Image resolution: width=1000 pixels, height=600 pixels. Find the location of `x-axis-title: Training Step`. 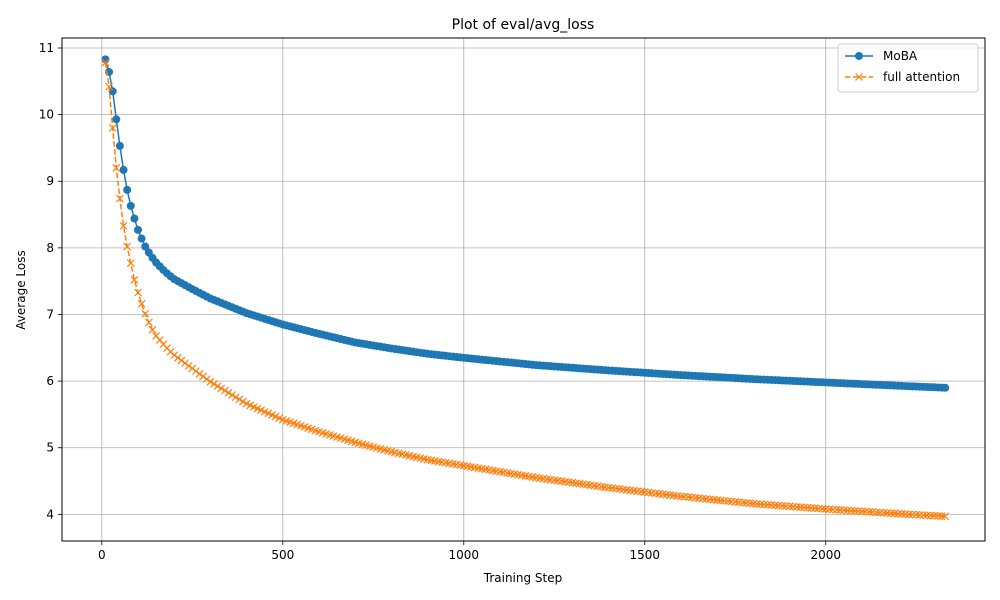

x-axis-title: Training Step is located at coordinates (523, 578).